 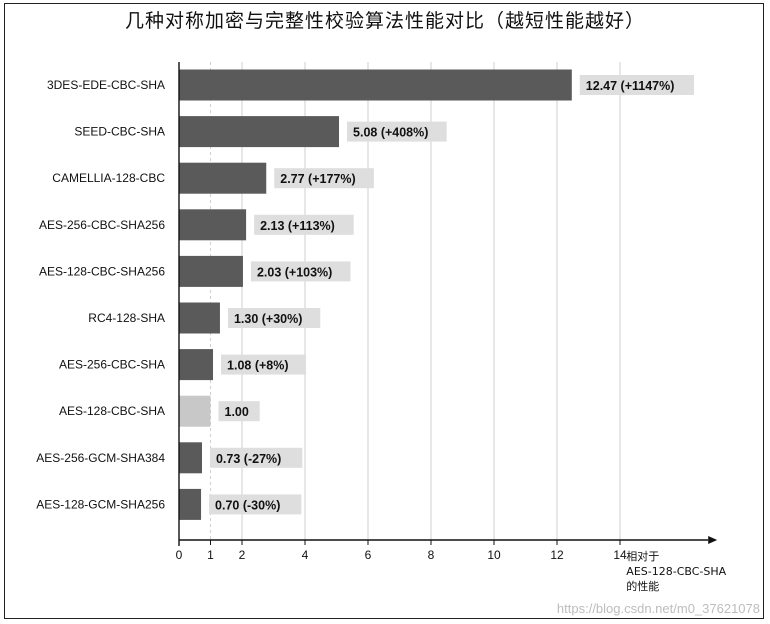 What do you see at coordinates (210, 555) in the screenshot?
I see `x-tick-label: 1` at bounding box center [210, 555].